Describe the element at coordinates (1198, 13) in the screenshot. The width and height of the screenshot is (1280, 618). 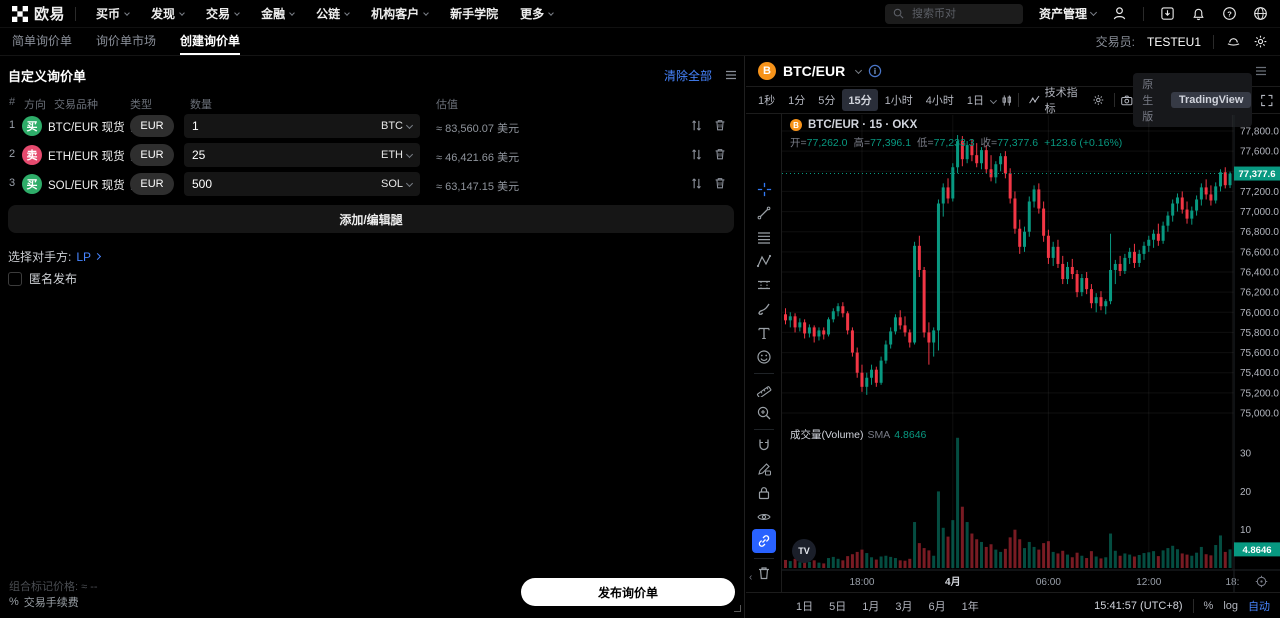
I see `notifications-bell-icon` at that location.